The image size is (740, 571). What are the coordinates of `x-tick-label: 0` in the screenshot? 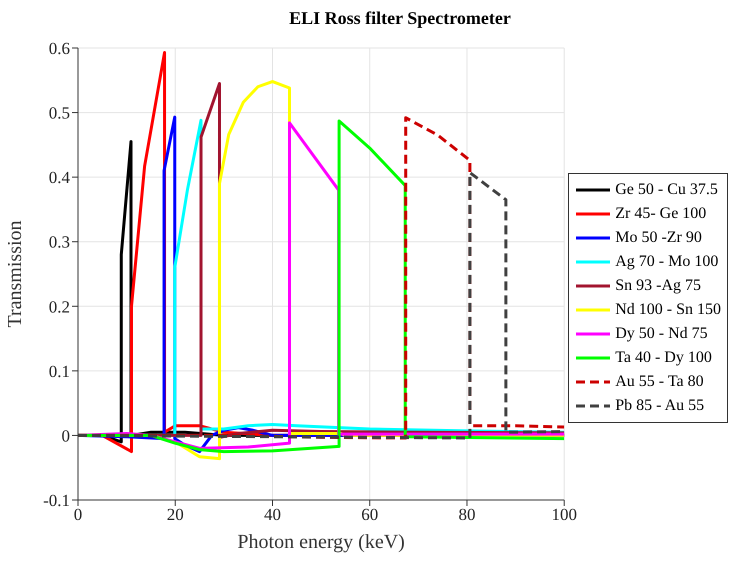 It's located at (78, 514).